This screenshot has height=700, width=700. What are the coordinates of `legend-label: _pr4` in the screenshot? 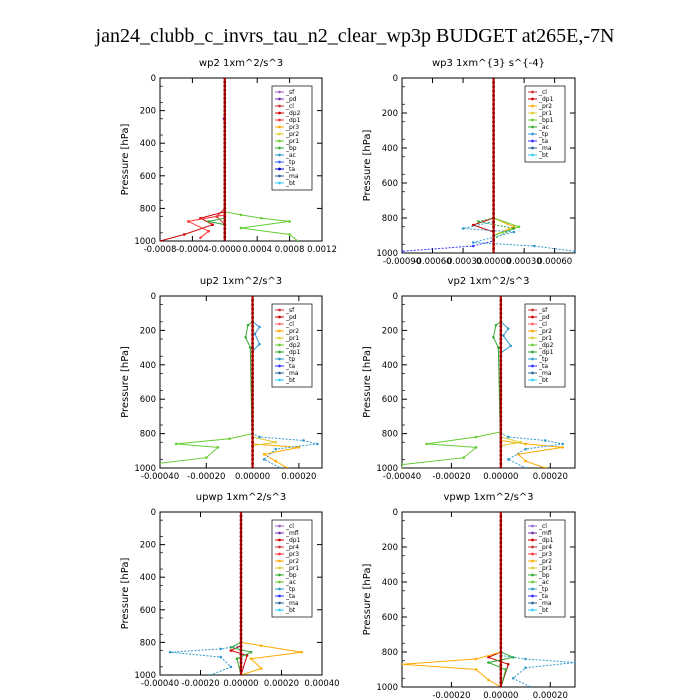 It's located at (292, 547).